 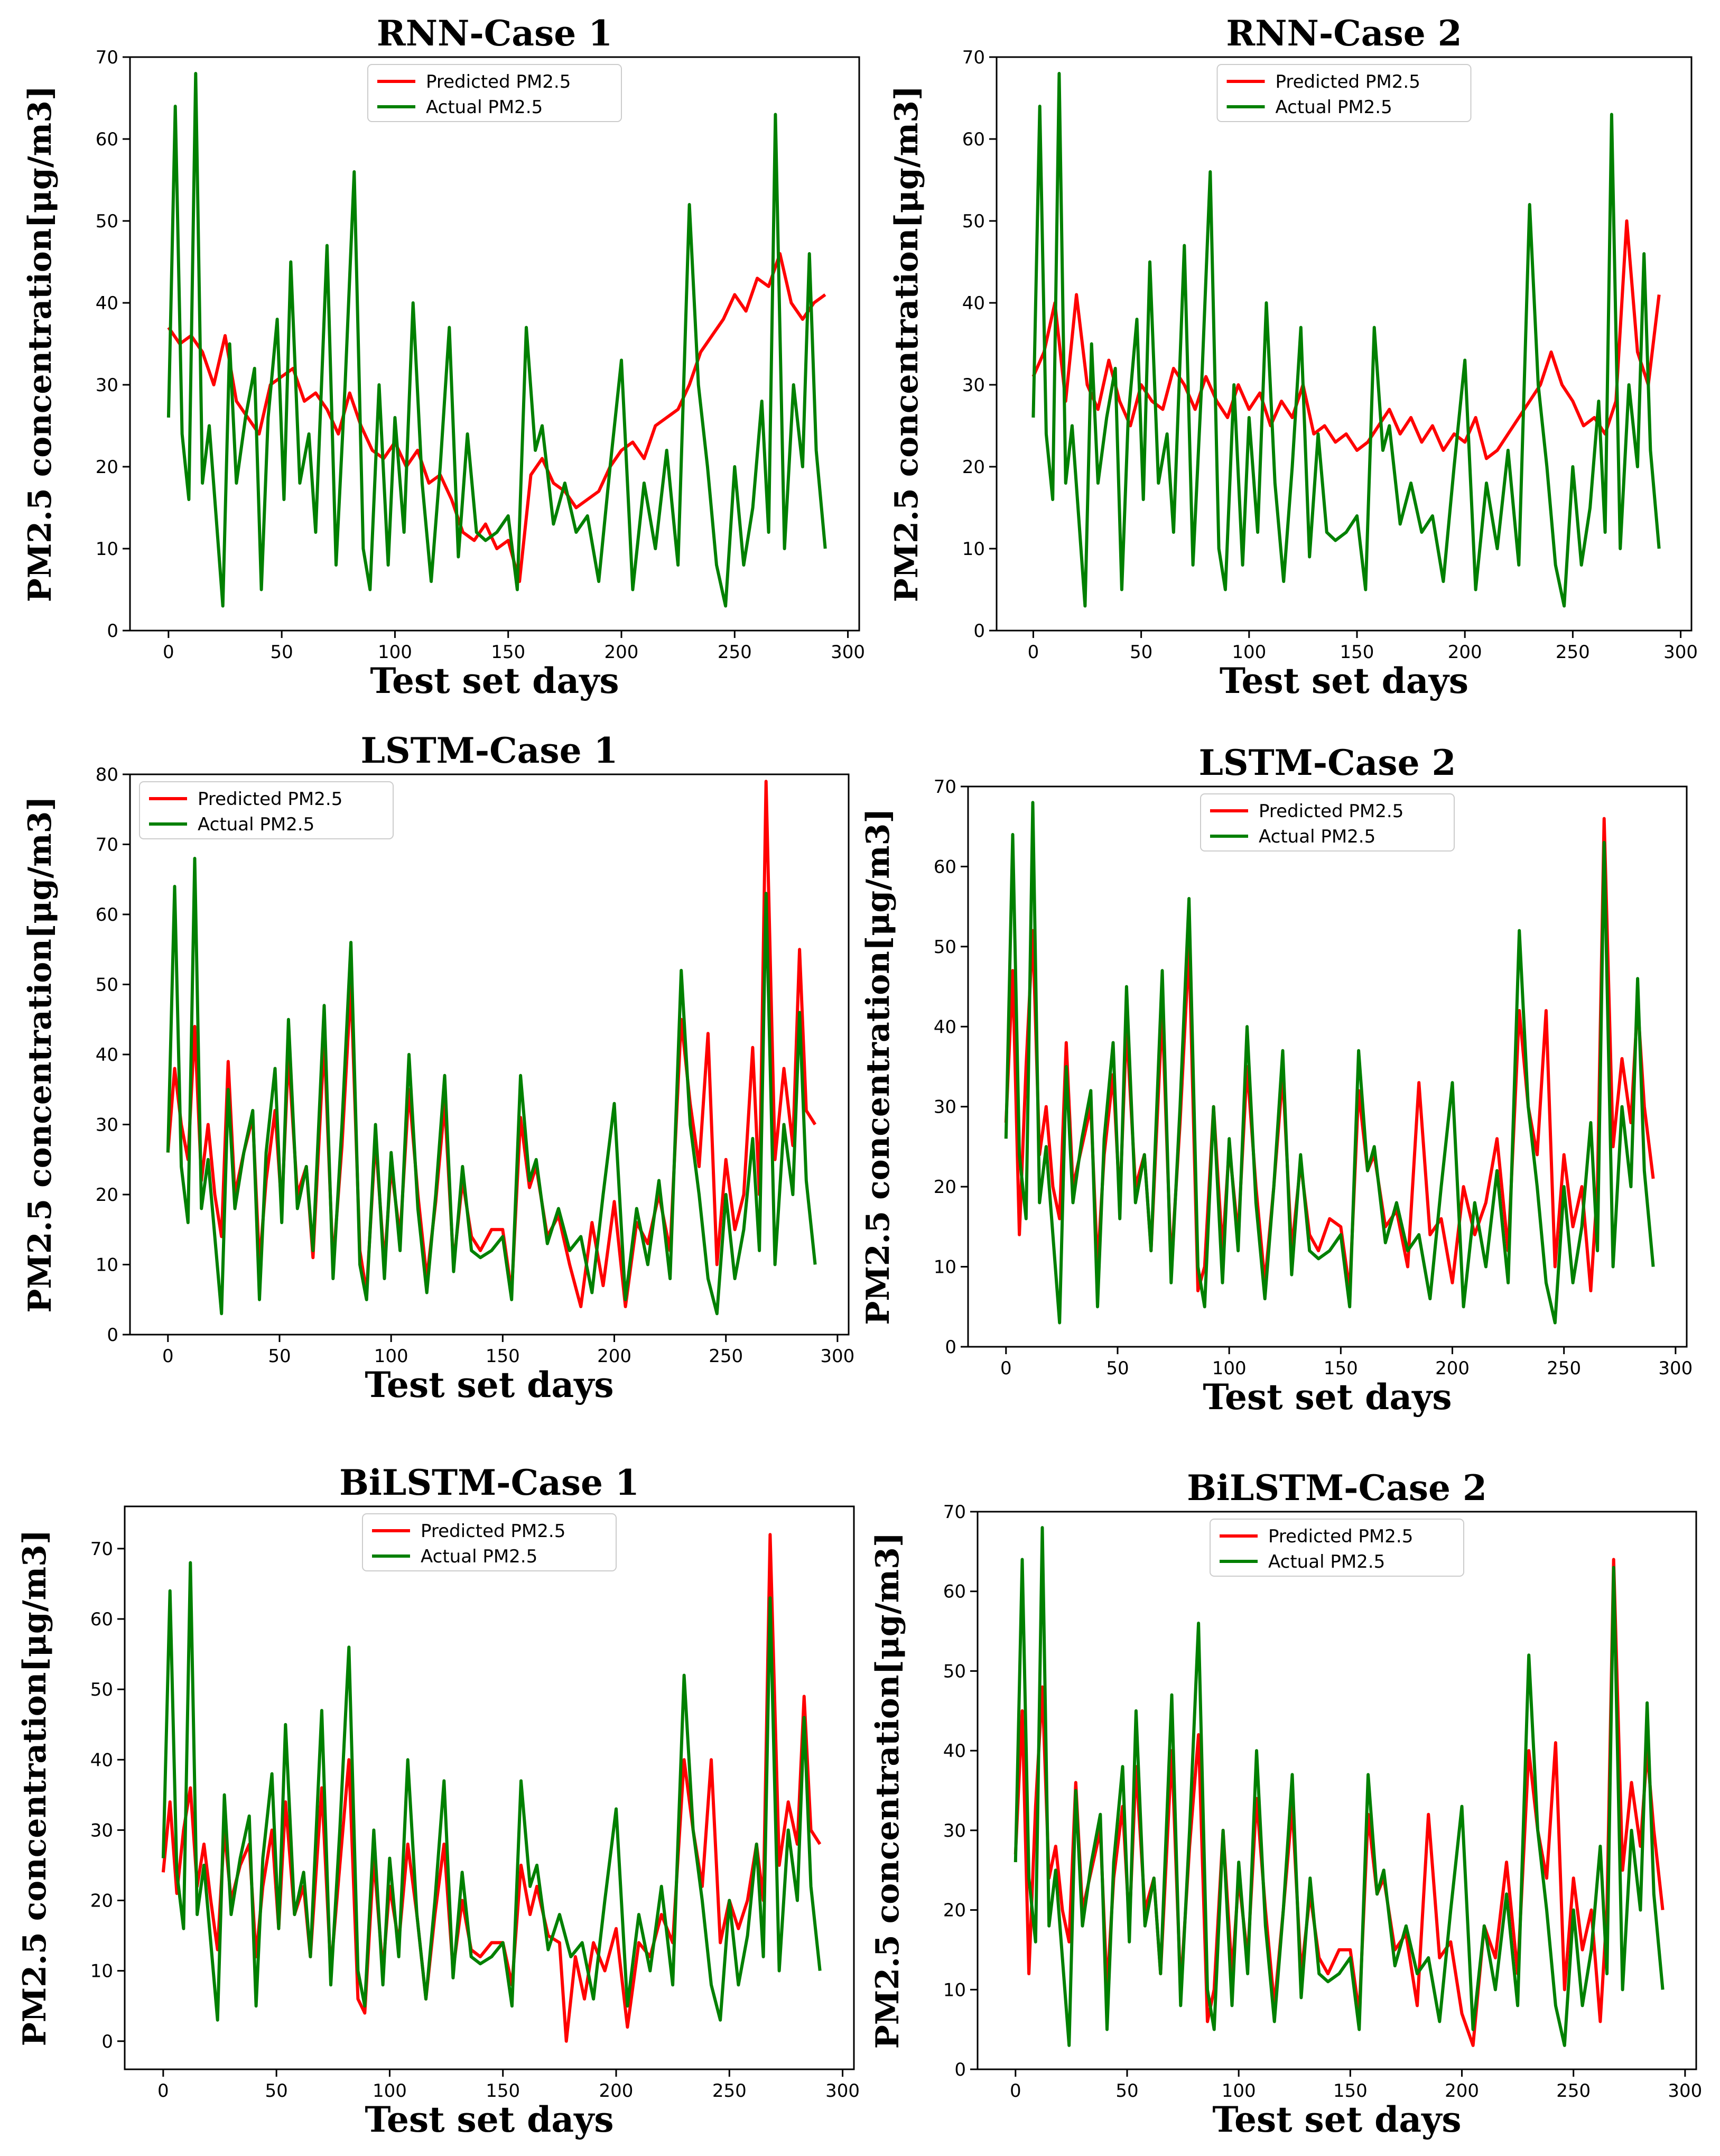 I want to click on y-tick-label: 80, so click(x=107, y=774).